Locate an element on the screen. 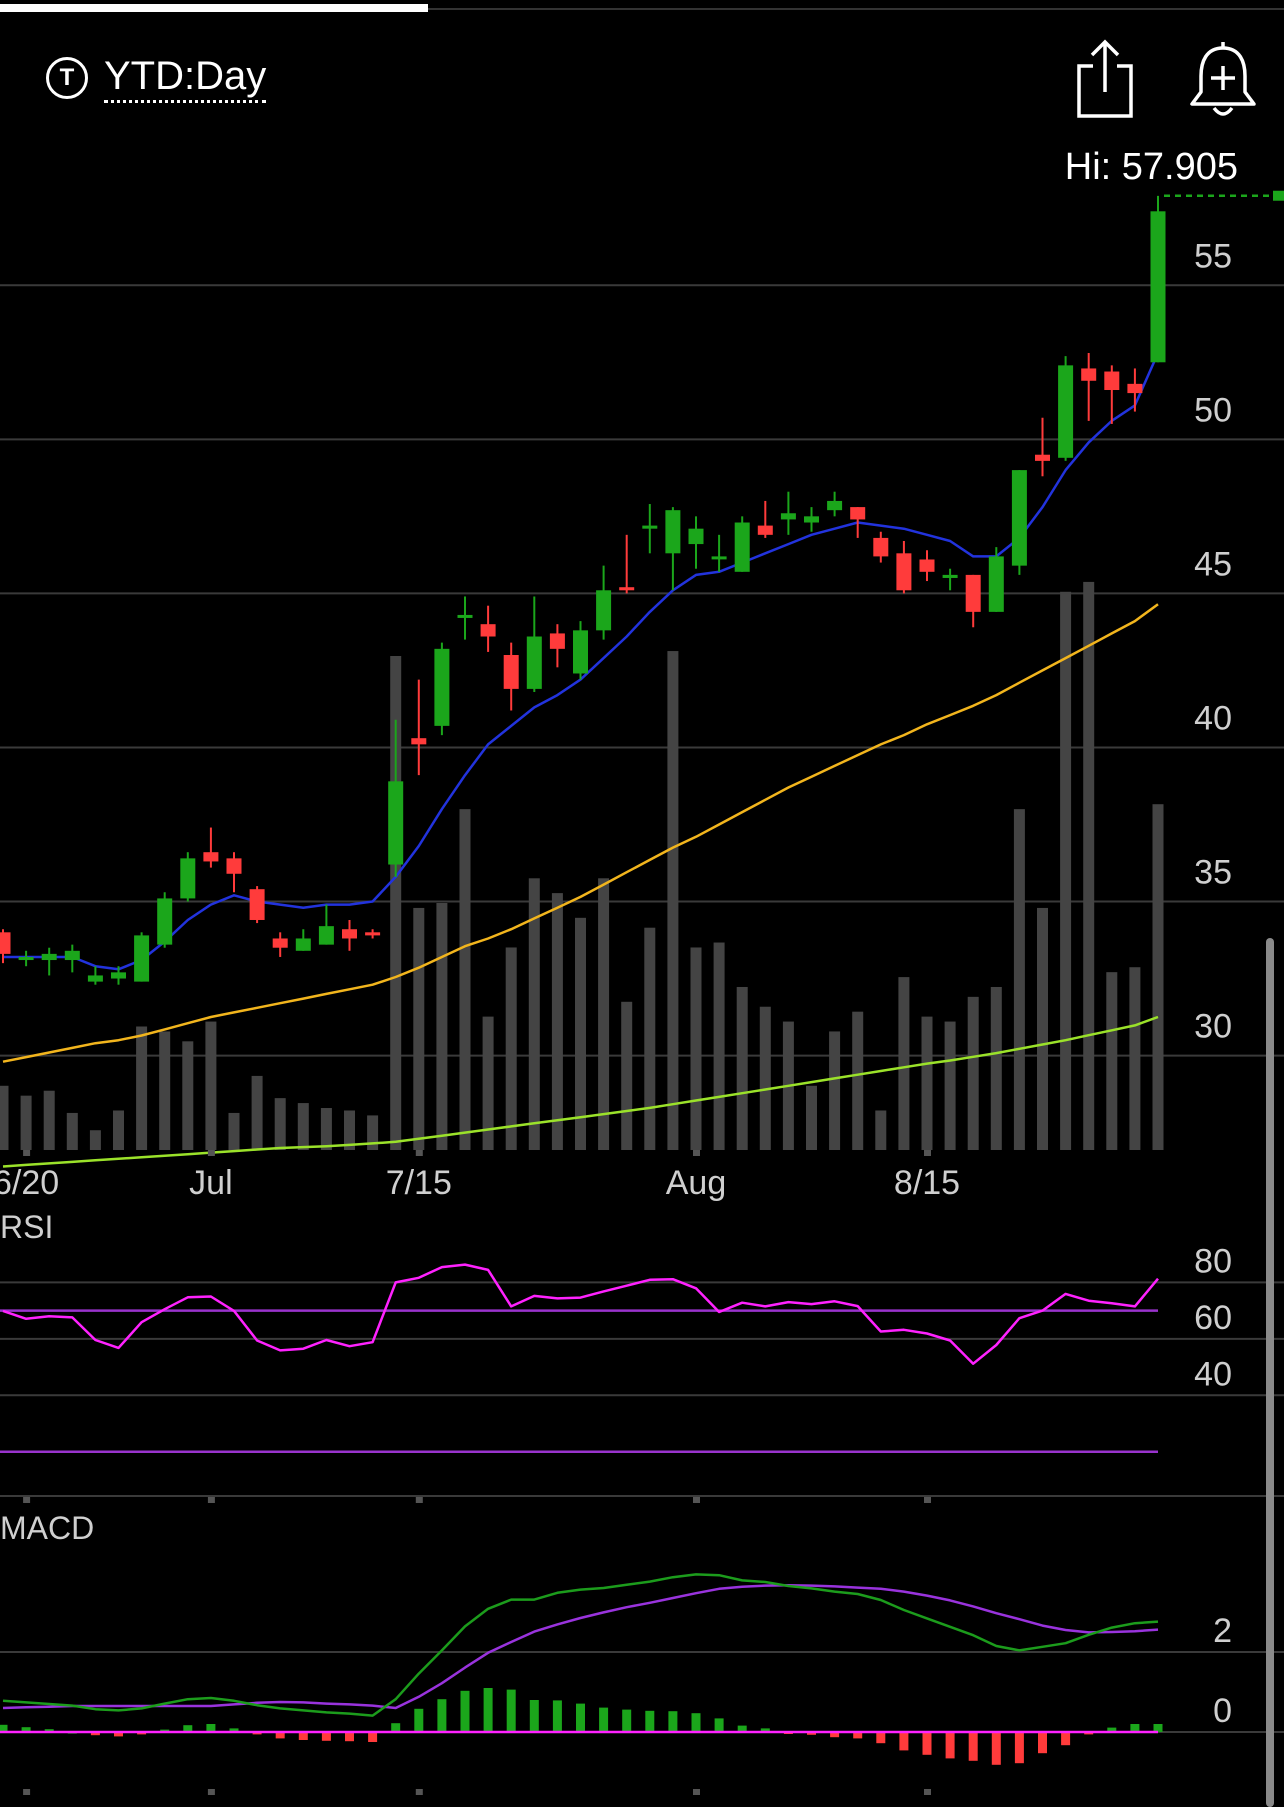  rsi-tick-label: 60 is located at coordinates (1213, 1318).